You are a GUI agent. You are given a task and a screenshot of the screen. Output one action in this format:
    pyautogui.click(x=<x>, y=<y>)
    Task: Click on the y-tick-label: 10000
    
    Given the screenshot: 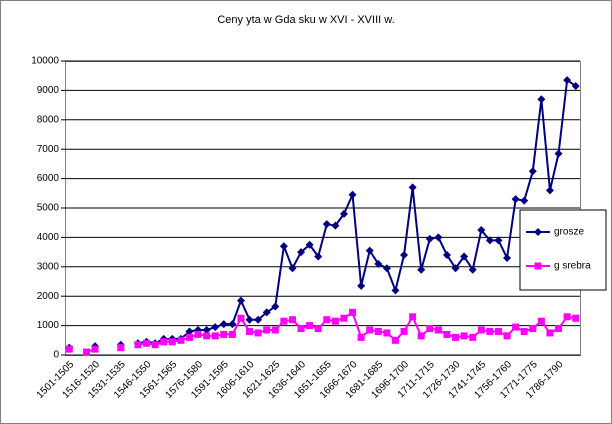 What is the action you would take?
    pyautogui.click(x=45, y=61)
    